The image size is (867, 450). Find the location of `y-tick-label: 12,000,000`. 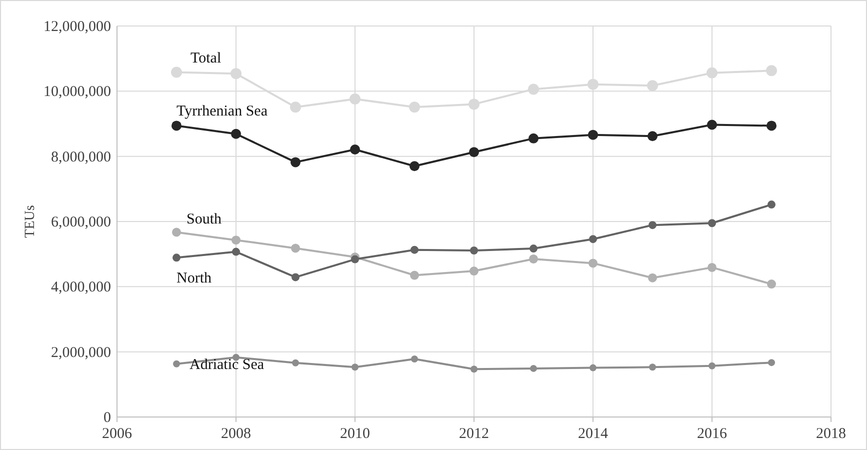

y-tick-label: 12,000,000 is located at coordinates (77, 27).